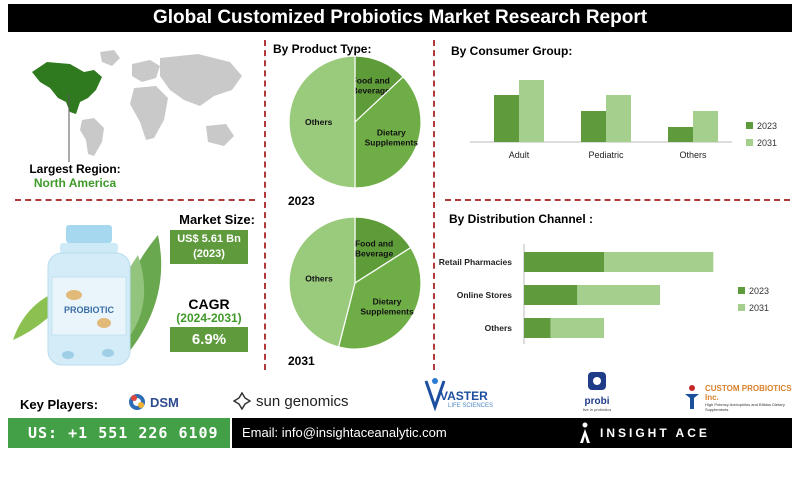 This screenshot has height=478, width=800. I want to click on sun-genomics-text: sun genomics, so click(302, 401).